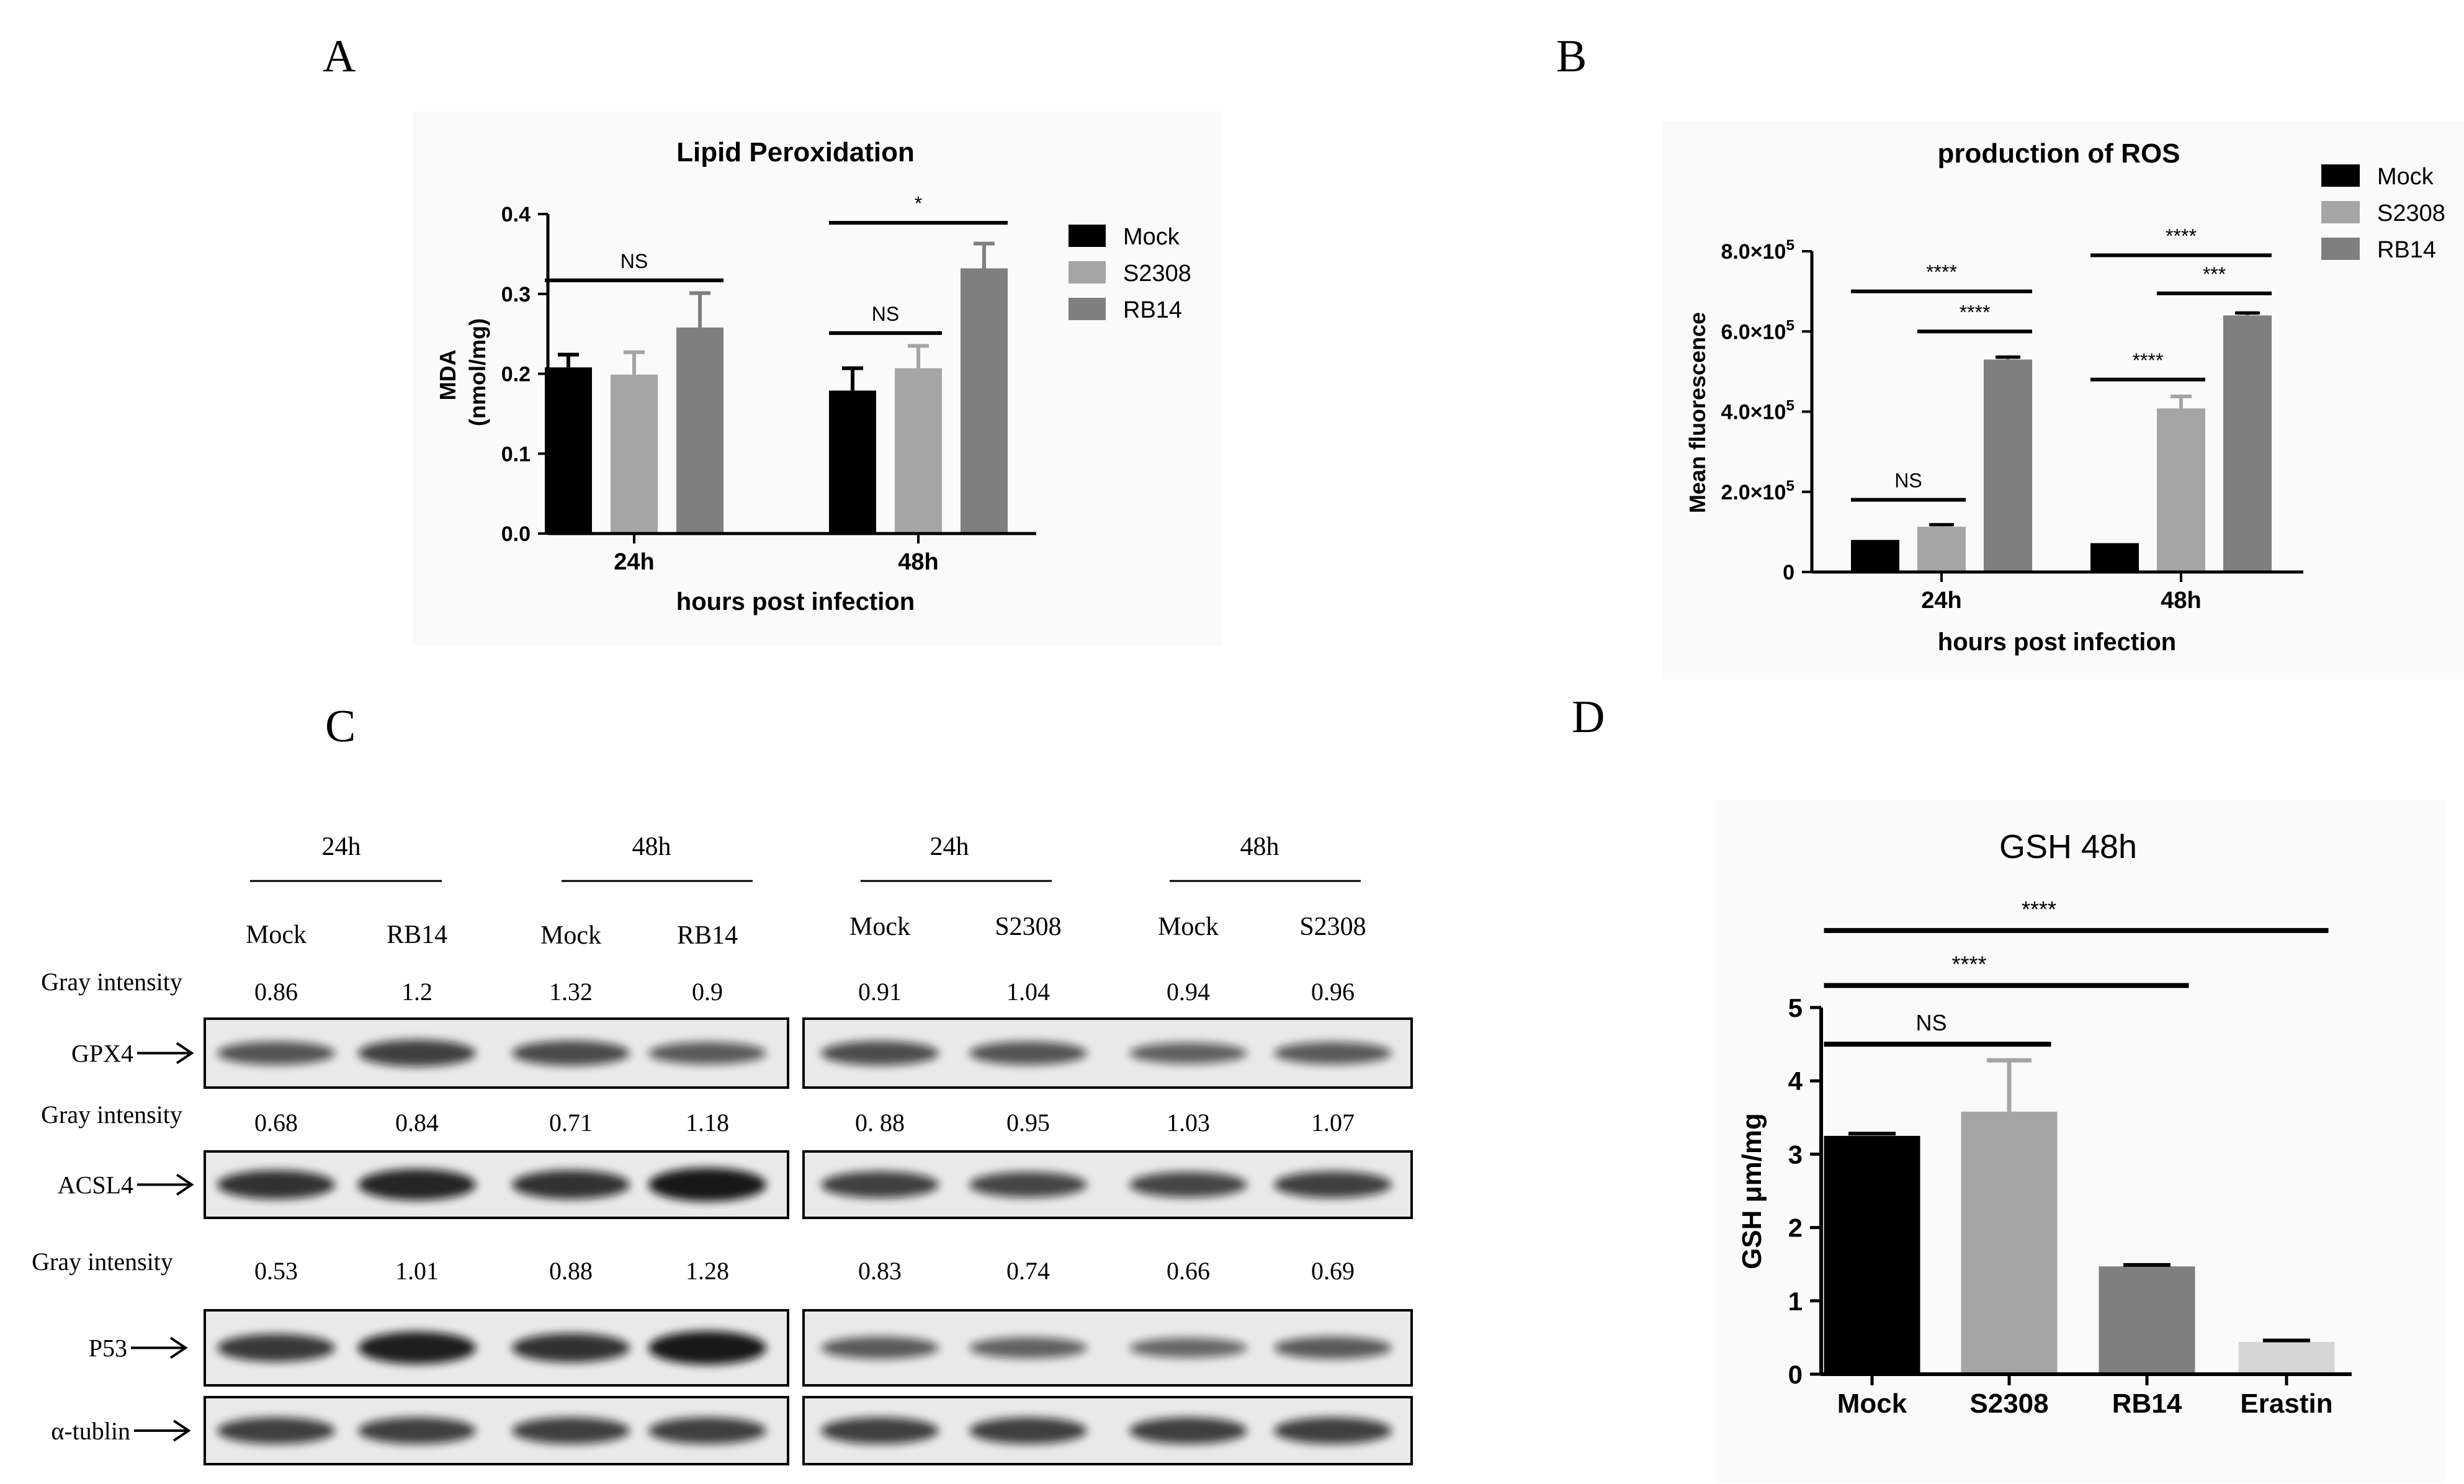 This screenshot has width=2464, height=1484. I want to click on chart-a-ylabel-line2: (nmol/mg), so click(477, 372).